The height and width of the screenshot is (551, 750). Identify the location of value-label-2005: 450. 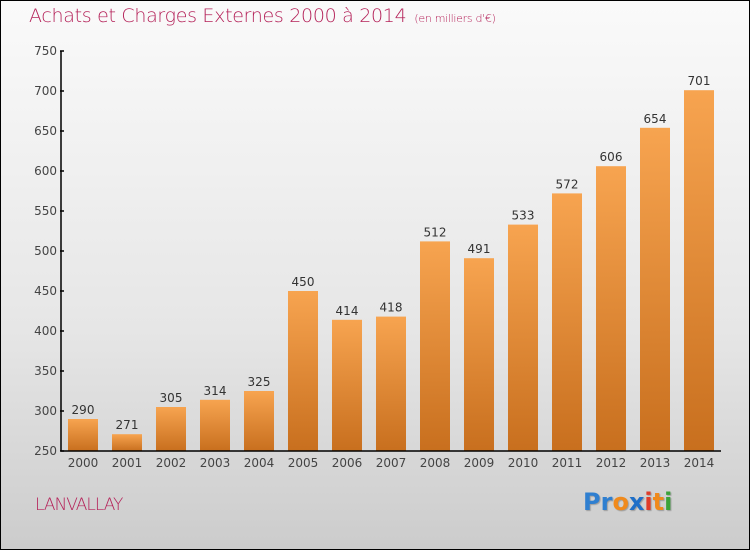
(303, 282).